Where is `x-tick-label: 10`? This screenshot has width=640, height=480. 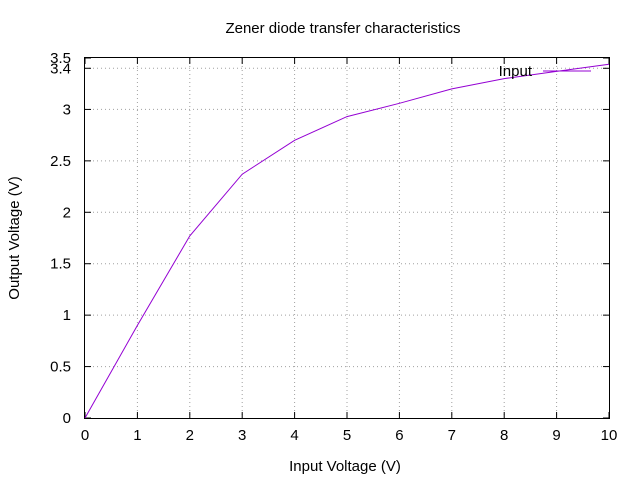
x-tick-label: 10 is located at coordinates (609, 435).